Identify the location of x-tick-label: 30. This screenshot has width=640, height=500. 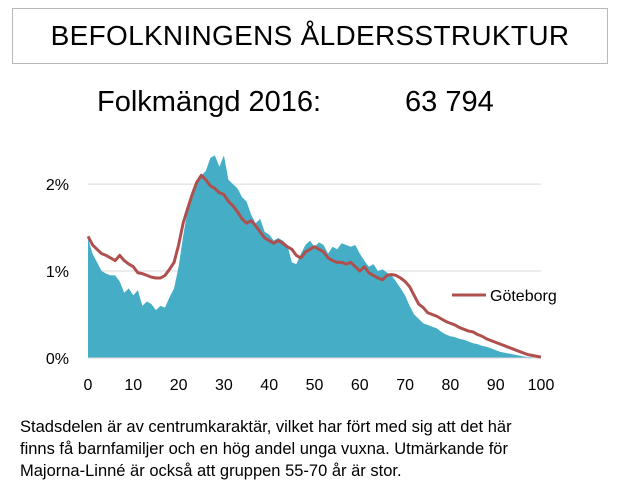
(224, 385).